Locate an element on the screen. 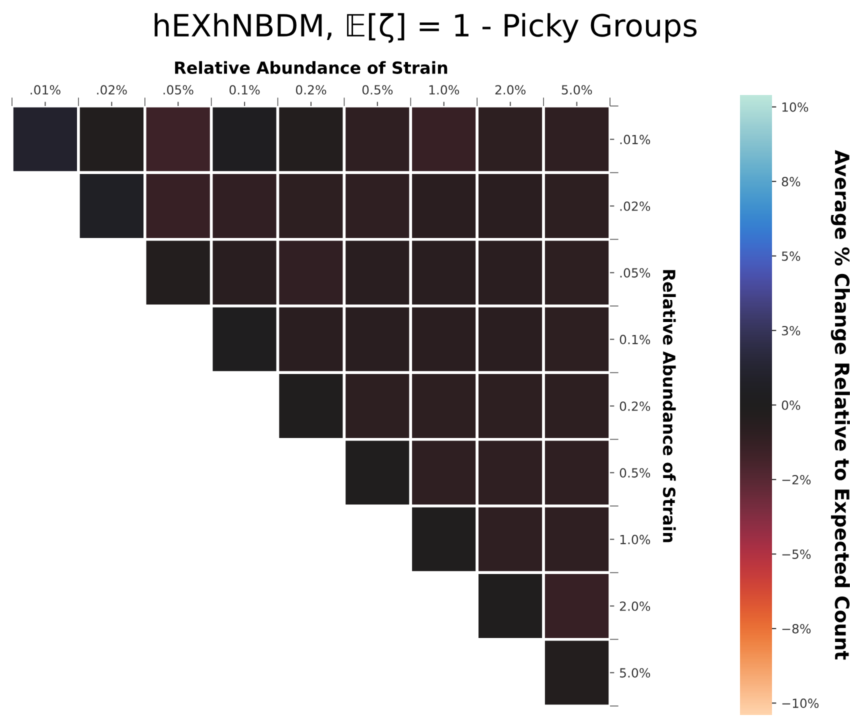 Image resolution: width=850 pixels, height=717 pixels. color-bar-label: 3% is located at coordinates (791, 331).